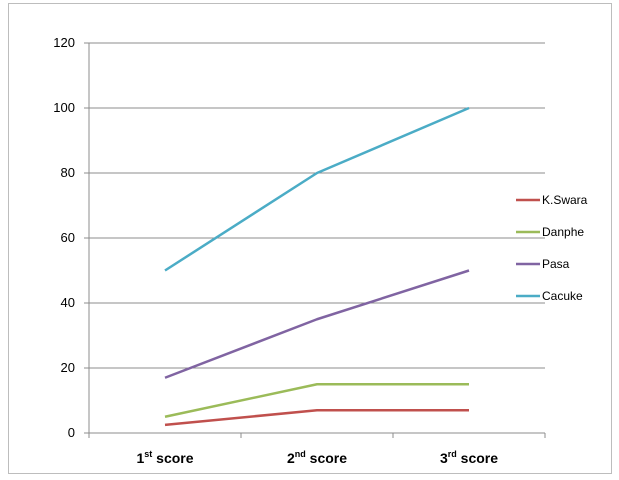 The image size is (619, 480). Describe the element at coordinates (552, 248) in the screenshot. I see `legend: K.Swara Danphe Pasa Cacuke` at that location.